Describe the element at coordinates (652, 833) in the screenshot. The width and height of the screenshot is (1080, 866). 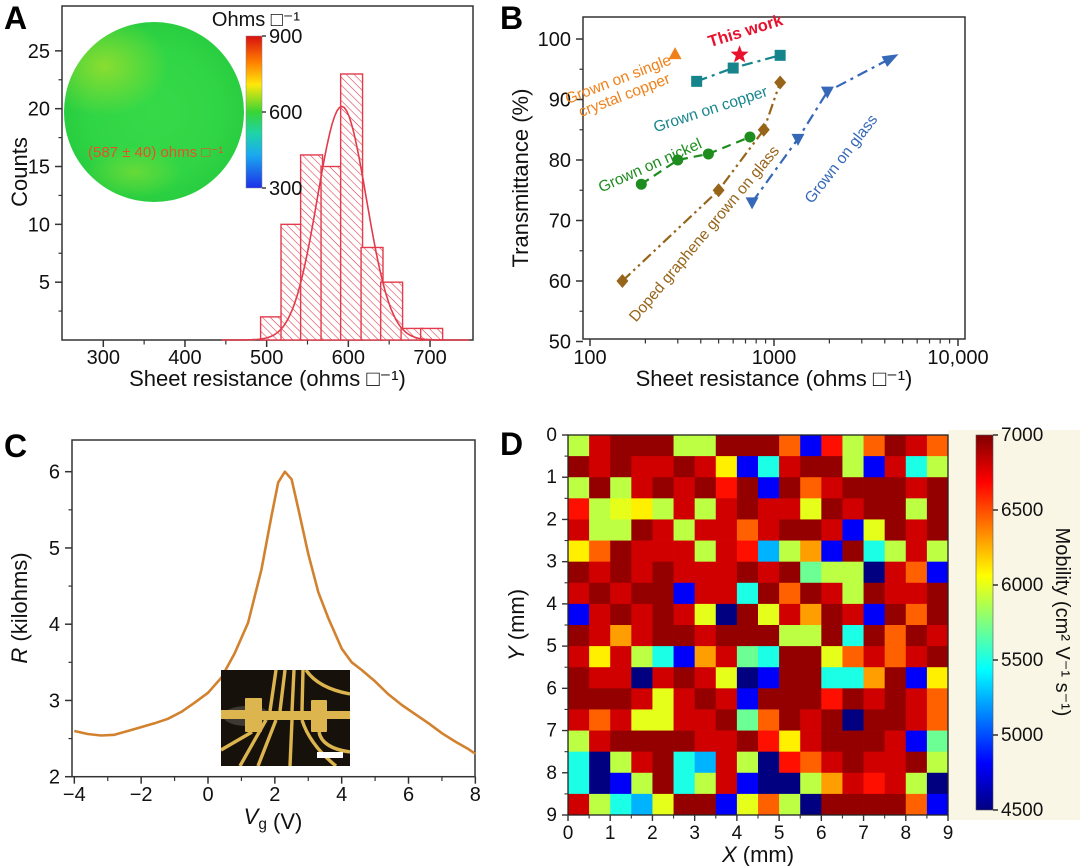
I see `panel-d-x-tick-label: 2` at that location.